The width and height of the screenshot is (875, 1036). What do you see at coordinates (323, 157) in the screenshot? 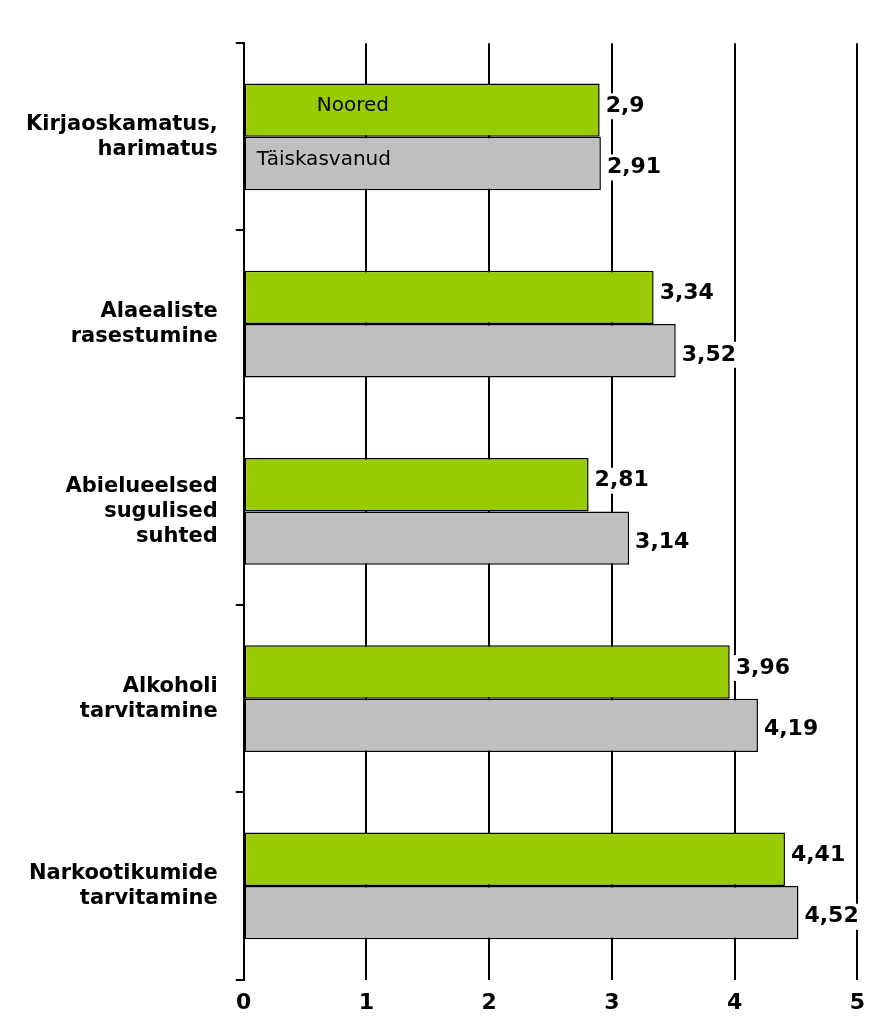
I see `series-label: Täiskasvanud` at bounding box center [323, 157].